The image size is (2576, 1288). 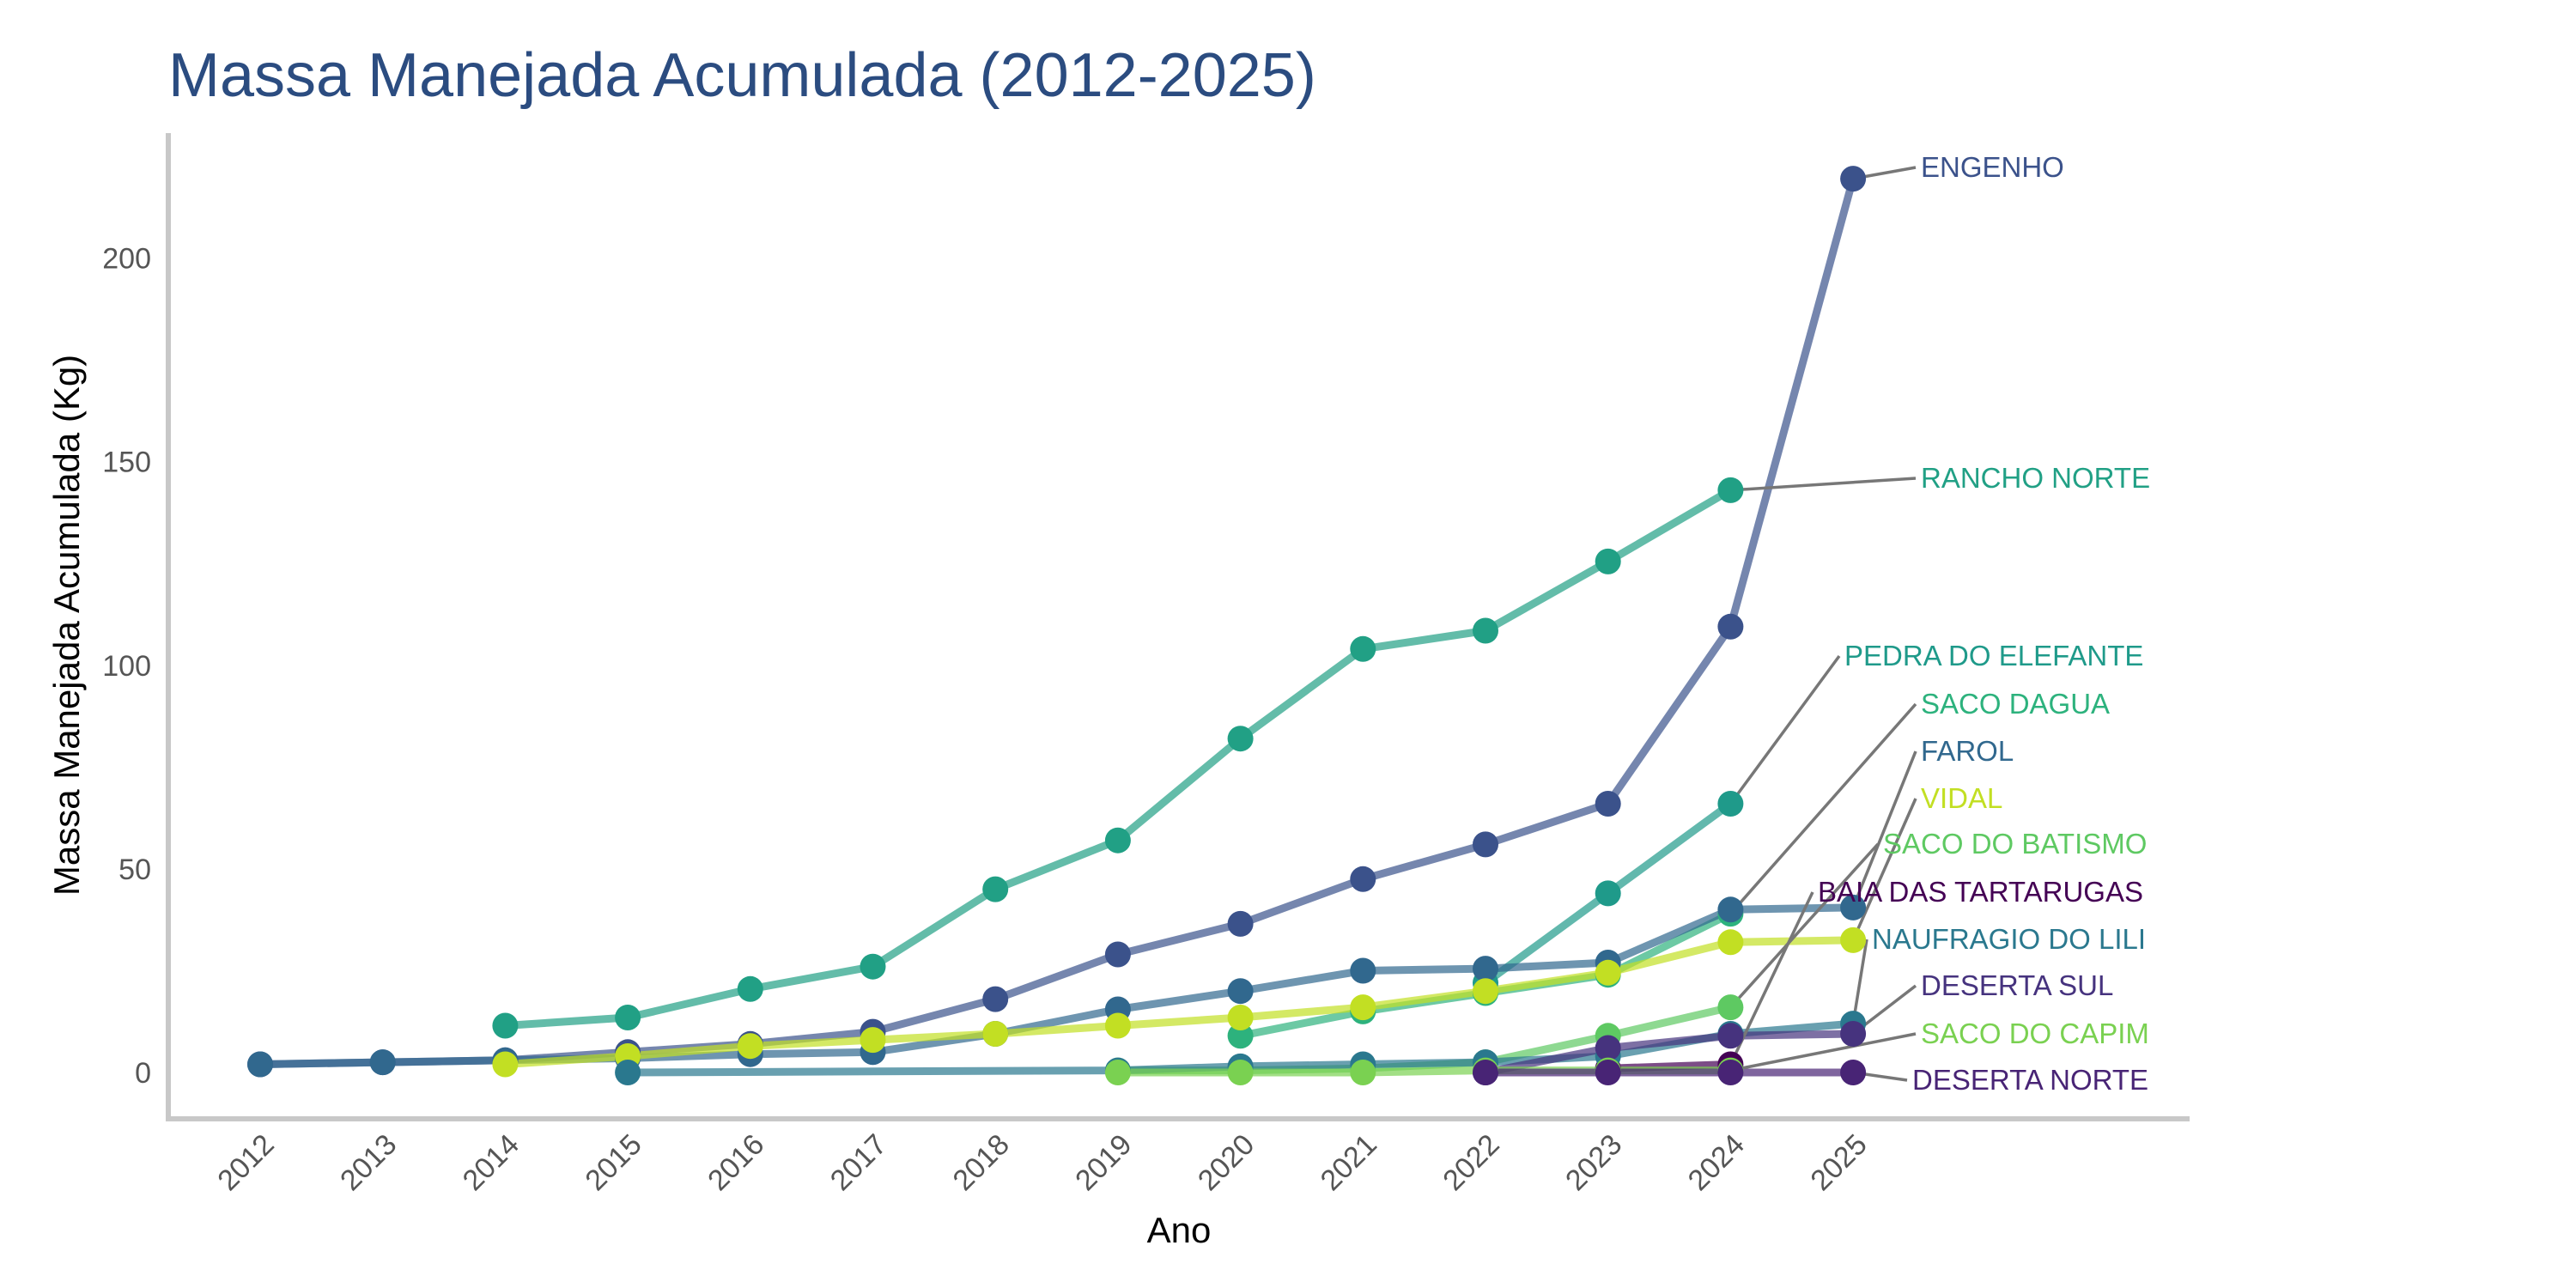 I want to click on series-label: RANCHO NORTE, so click(x=2035, y=478).